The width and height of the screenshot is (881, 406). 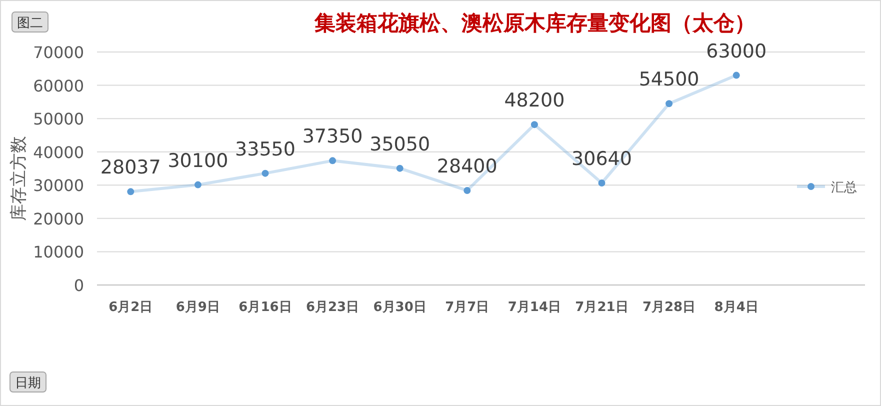 I want to click on y-tick-label: 60000, so click(x=58, y=86).